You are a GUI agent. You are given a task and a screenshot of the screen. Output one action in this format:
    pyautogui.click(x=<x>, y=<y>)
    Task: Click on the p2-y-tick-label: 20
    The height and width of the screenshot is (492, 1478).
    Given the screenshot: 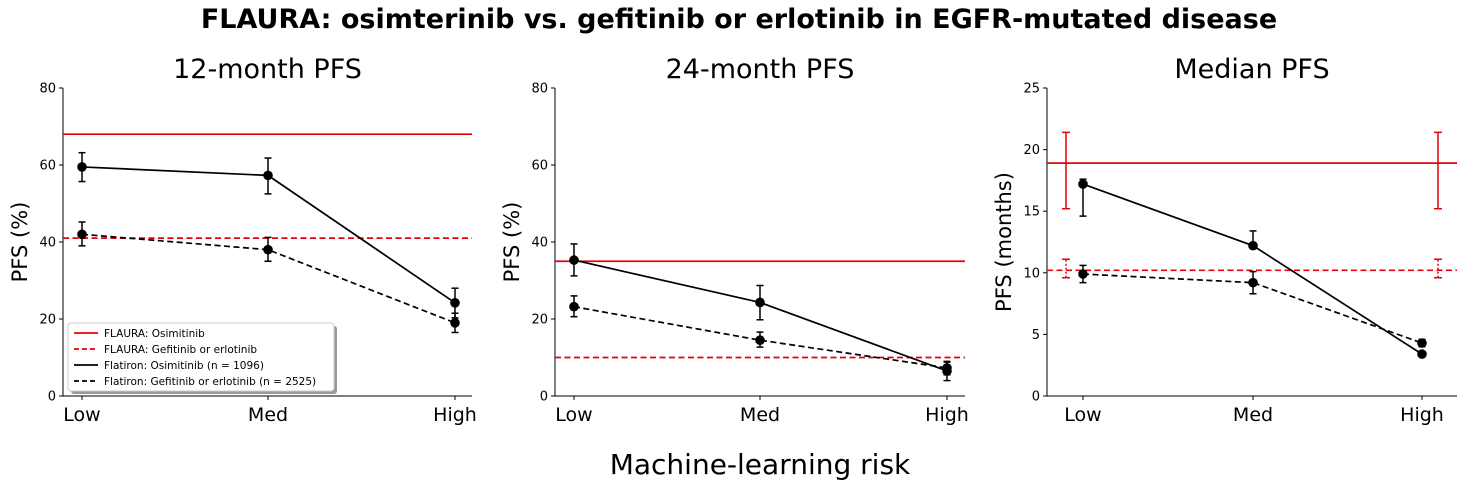 What is the action you would take?
    pyautogui.click(x=1031, y=150)
    